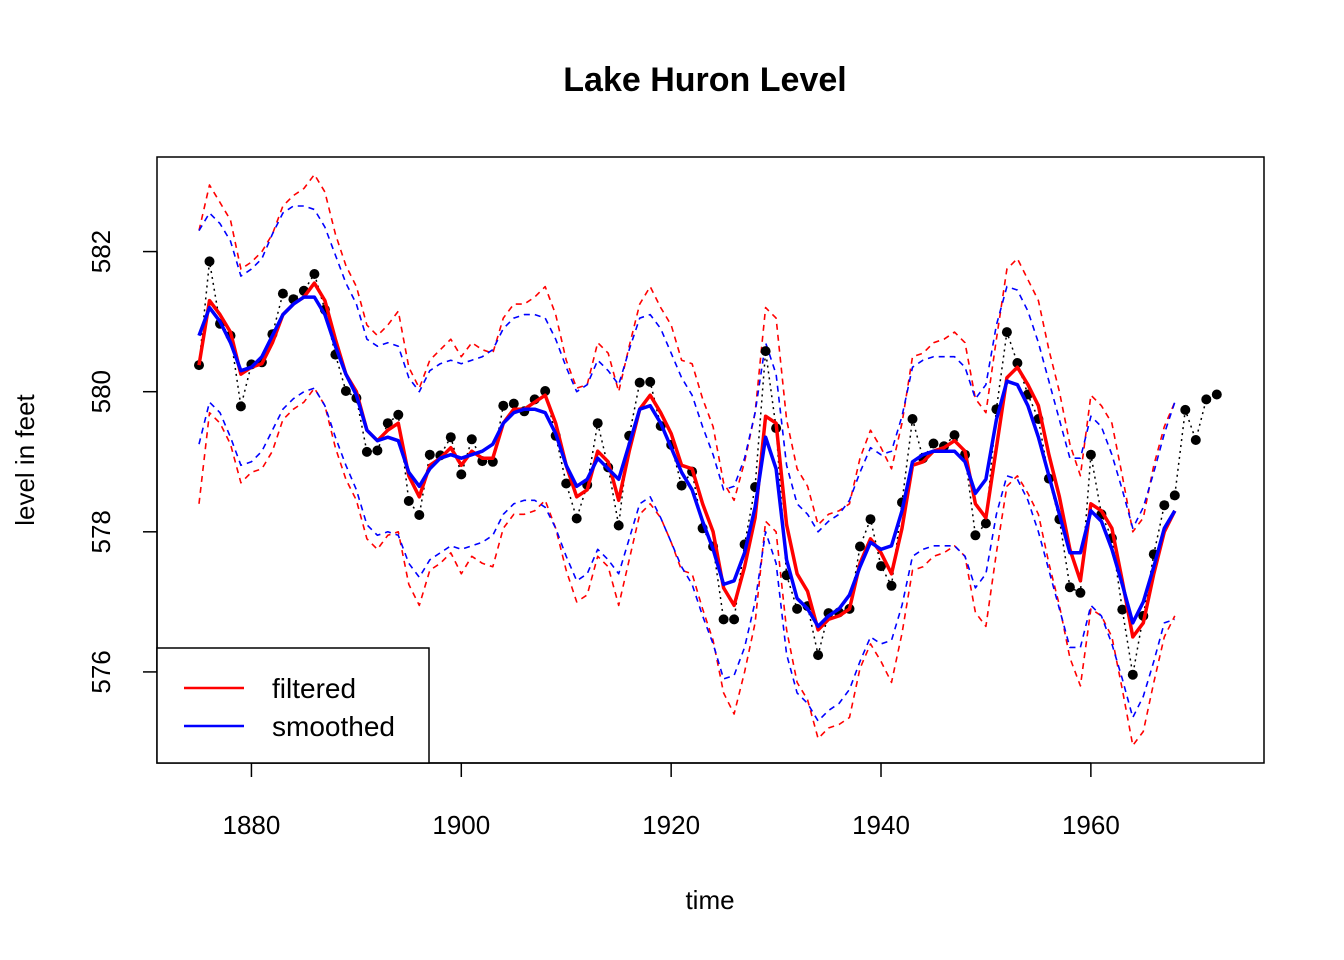 The height and width of the screenshot is (960, 1344). What do you see at coordinates (25, 459) in the screenshot?
I see `y-axis-label: level in feet` at bounding box center [25, 459].